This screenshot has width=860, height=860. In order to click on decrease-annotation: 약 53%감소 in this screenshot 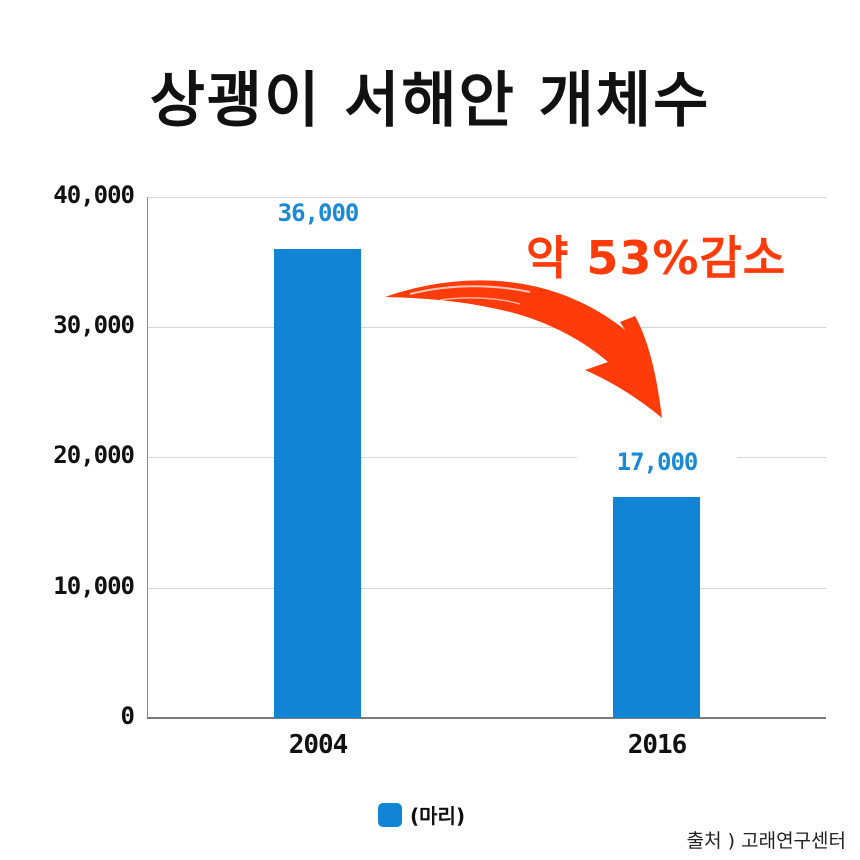, I will do `click(656, 258)`.